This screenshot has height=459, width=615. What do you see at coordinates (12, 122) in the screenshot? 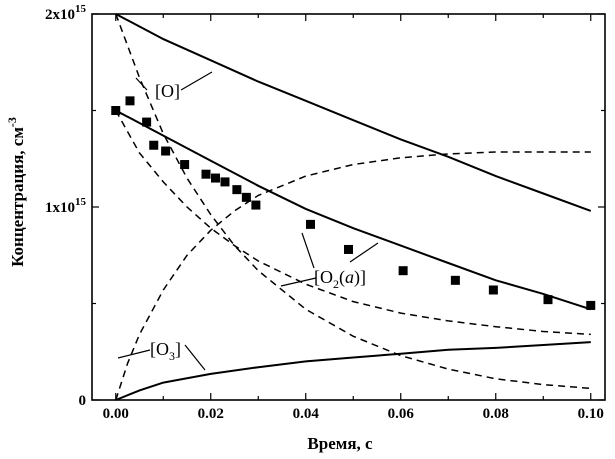
I see `y-axis-title-exponent: -3` at bounding box center [12, 122].